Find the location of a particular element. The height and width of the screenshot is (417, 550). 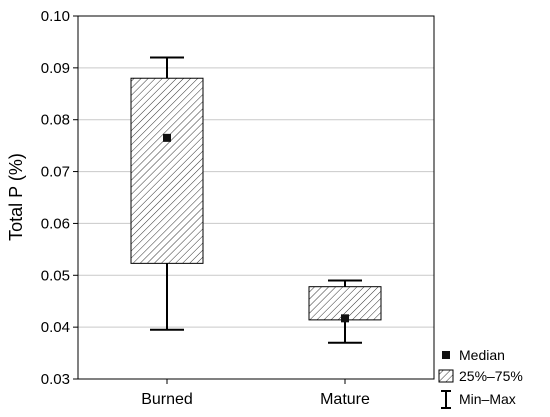

x-tick-label: Mature is located at coordinates (345, 399).